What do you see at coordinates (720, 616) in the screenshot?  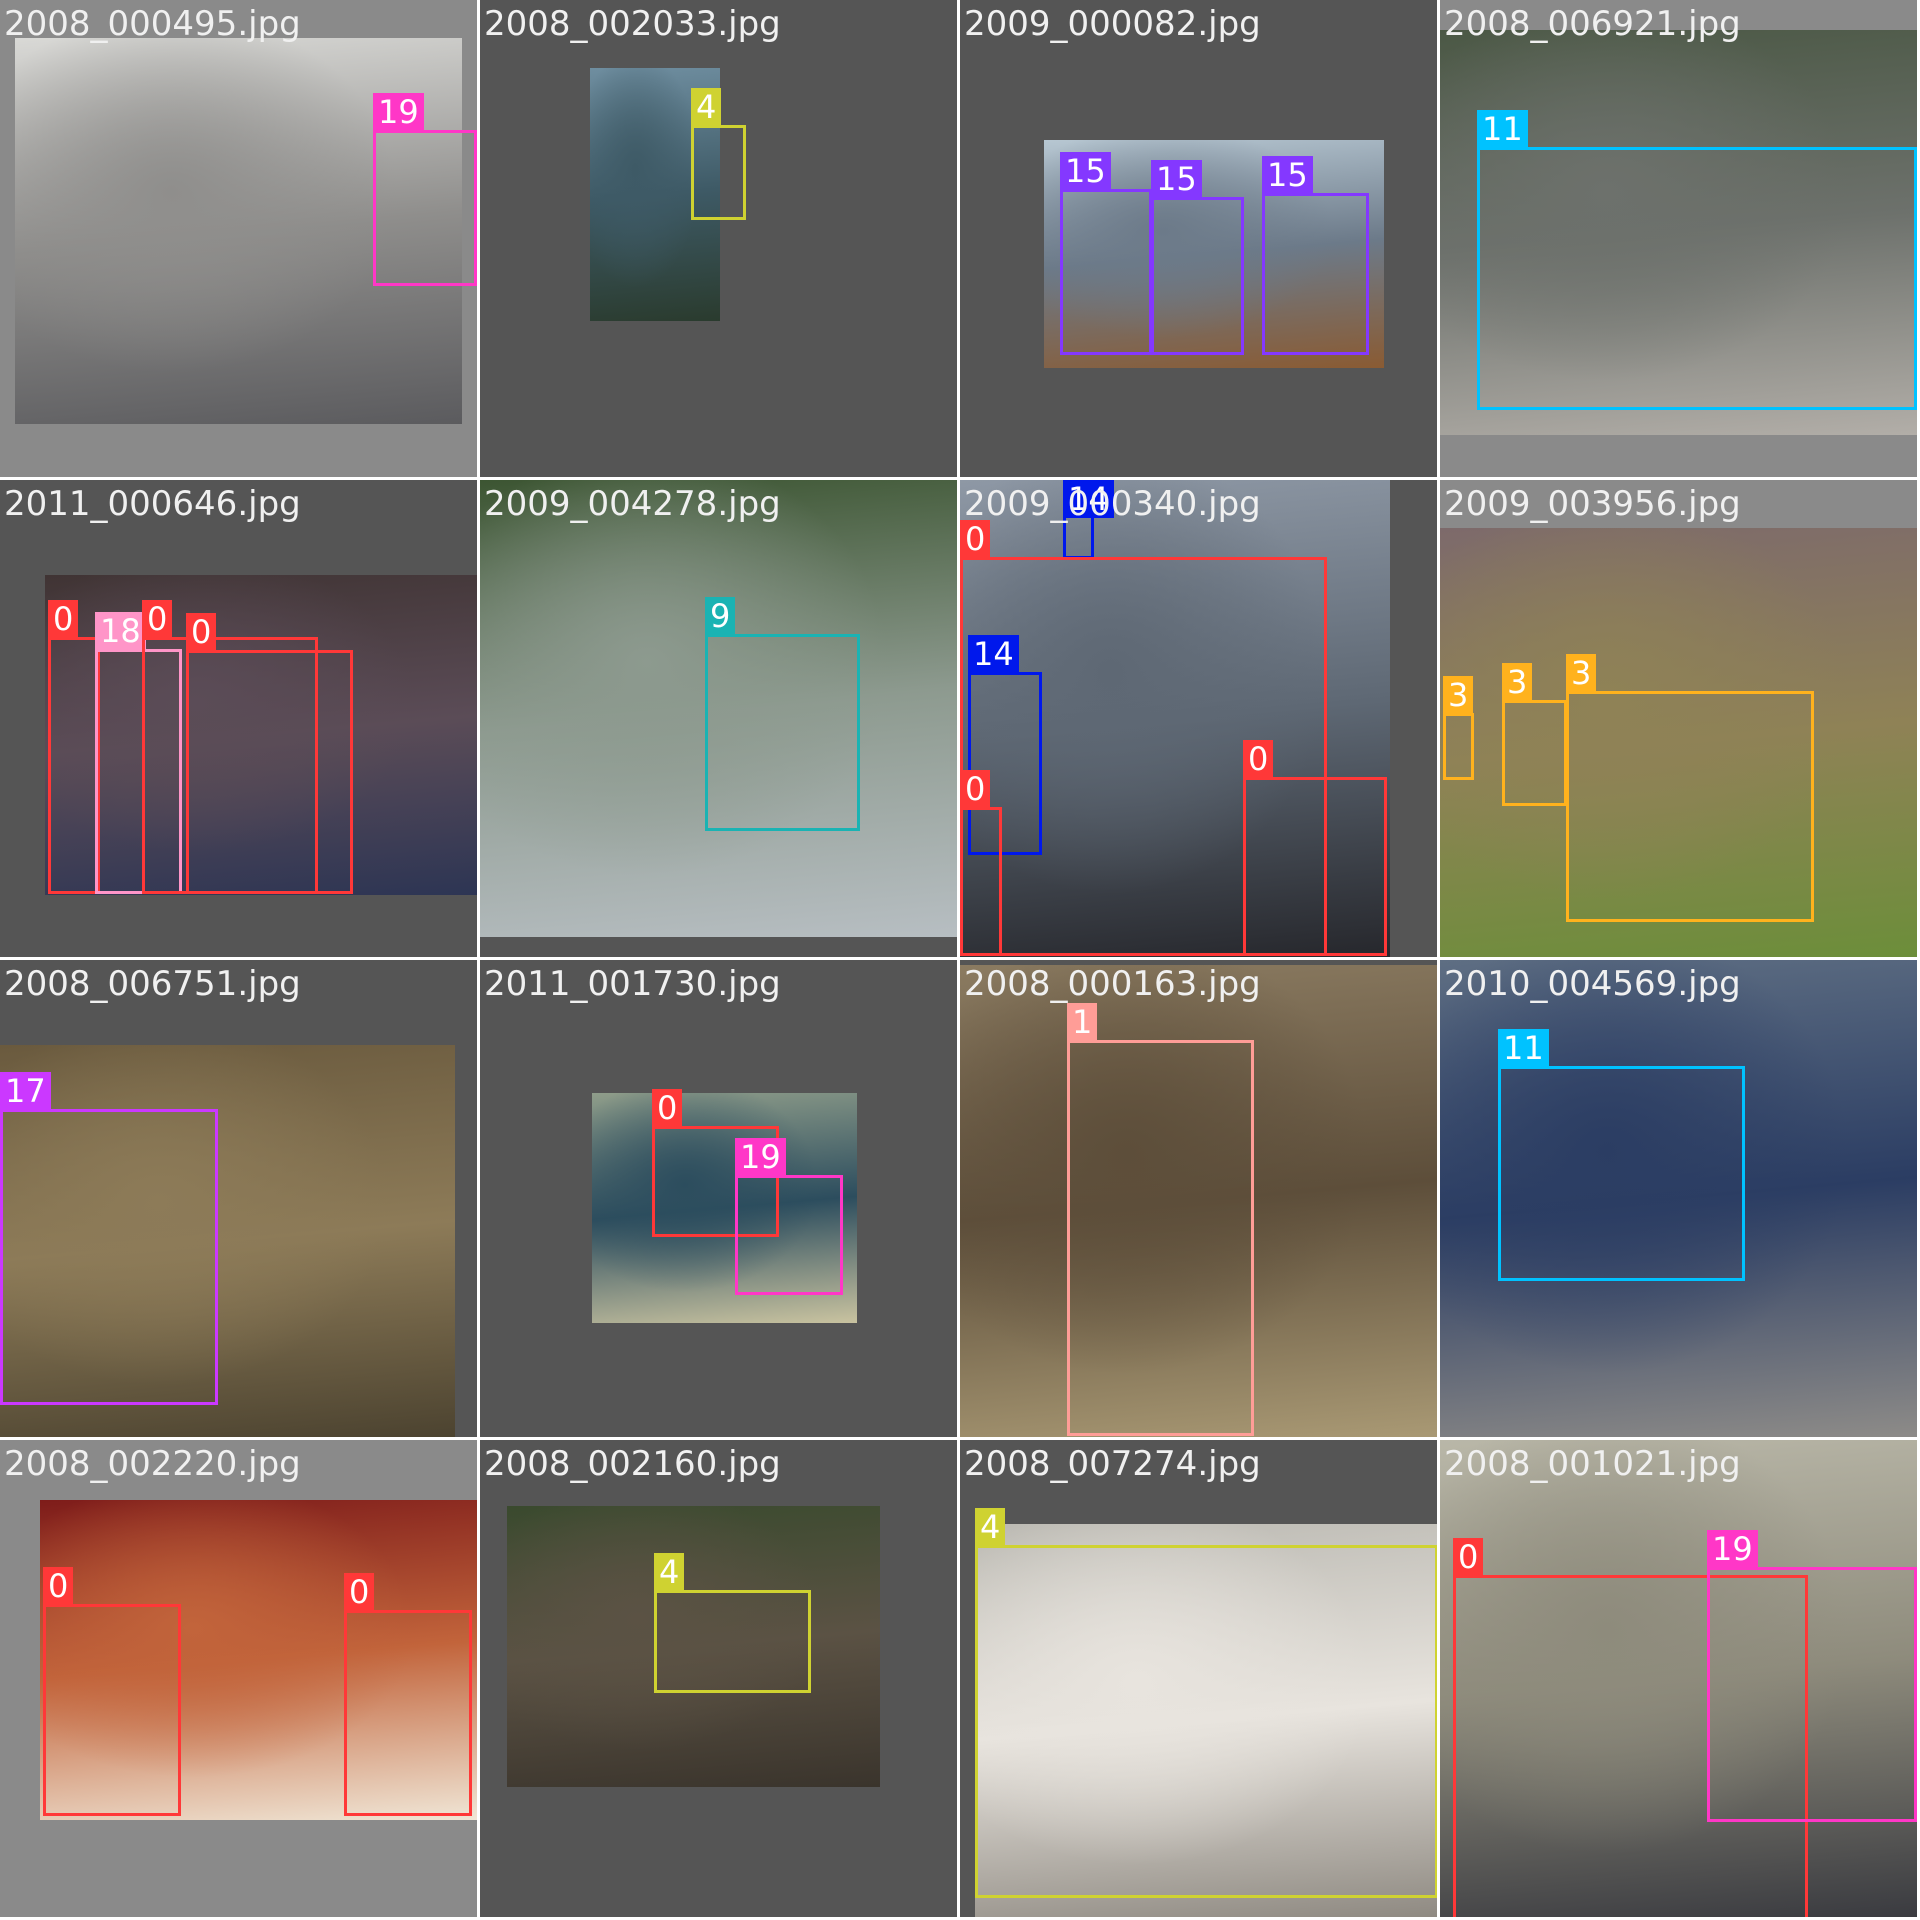 I see `class-label-tag: 9` at bounding box center [720, 616].